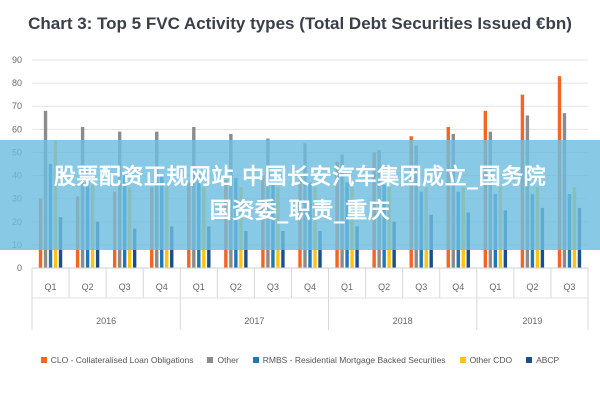 Image resolution: width=600 pixels, height=400 pixels. Describe the element at coordinates (491, 360) in the screenshot. I see `legend-label: Other CDO` at that location.